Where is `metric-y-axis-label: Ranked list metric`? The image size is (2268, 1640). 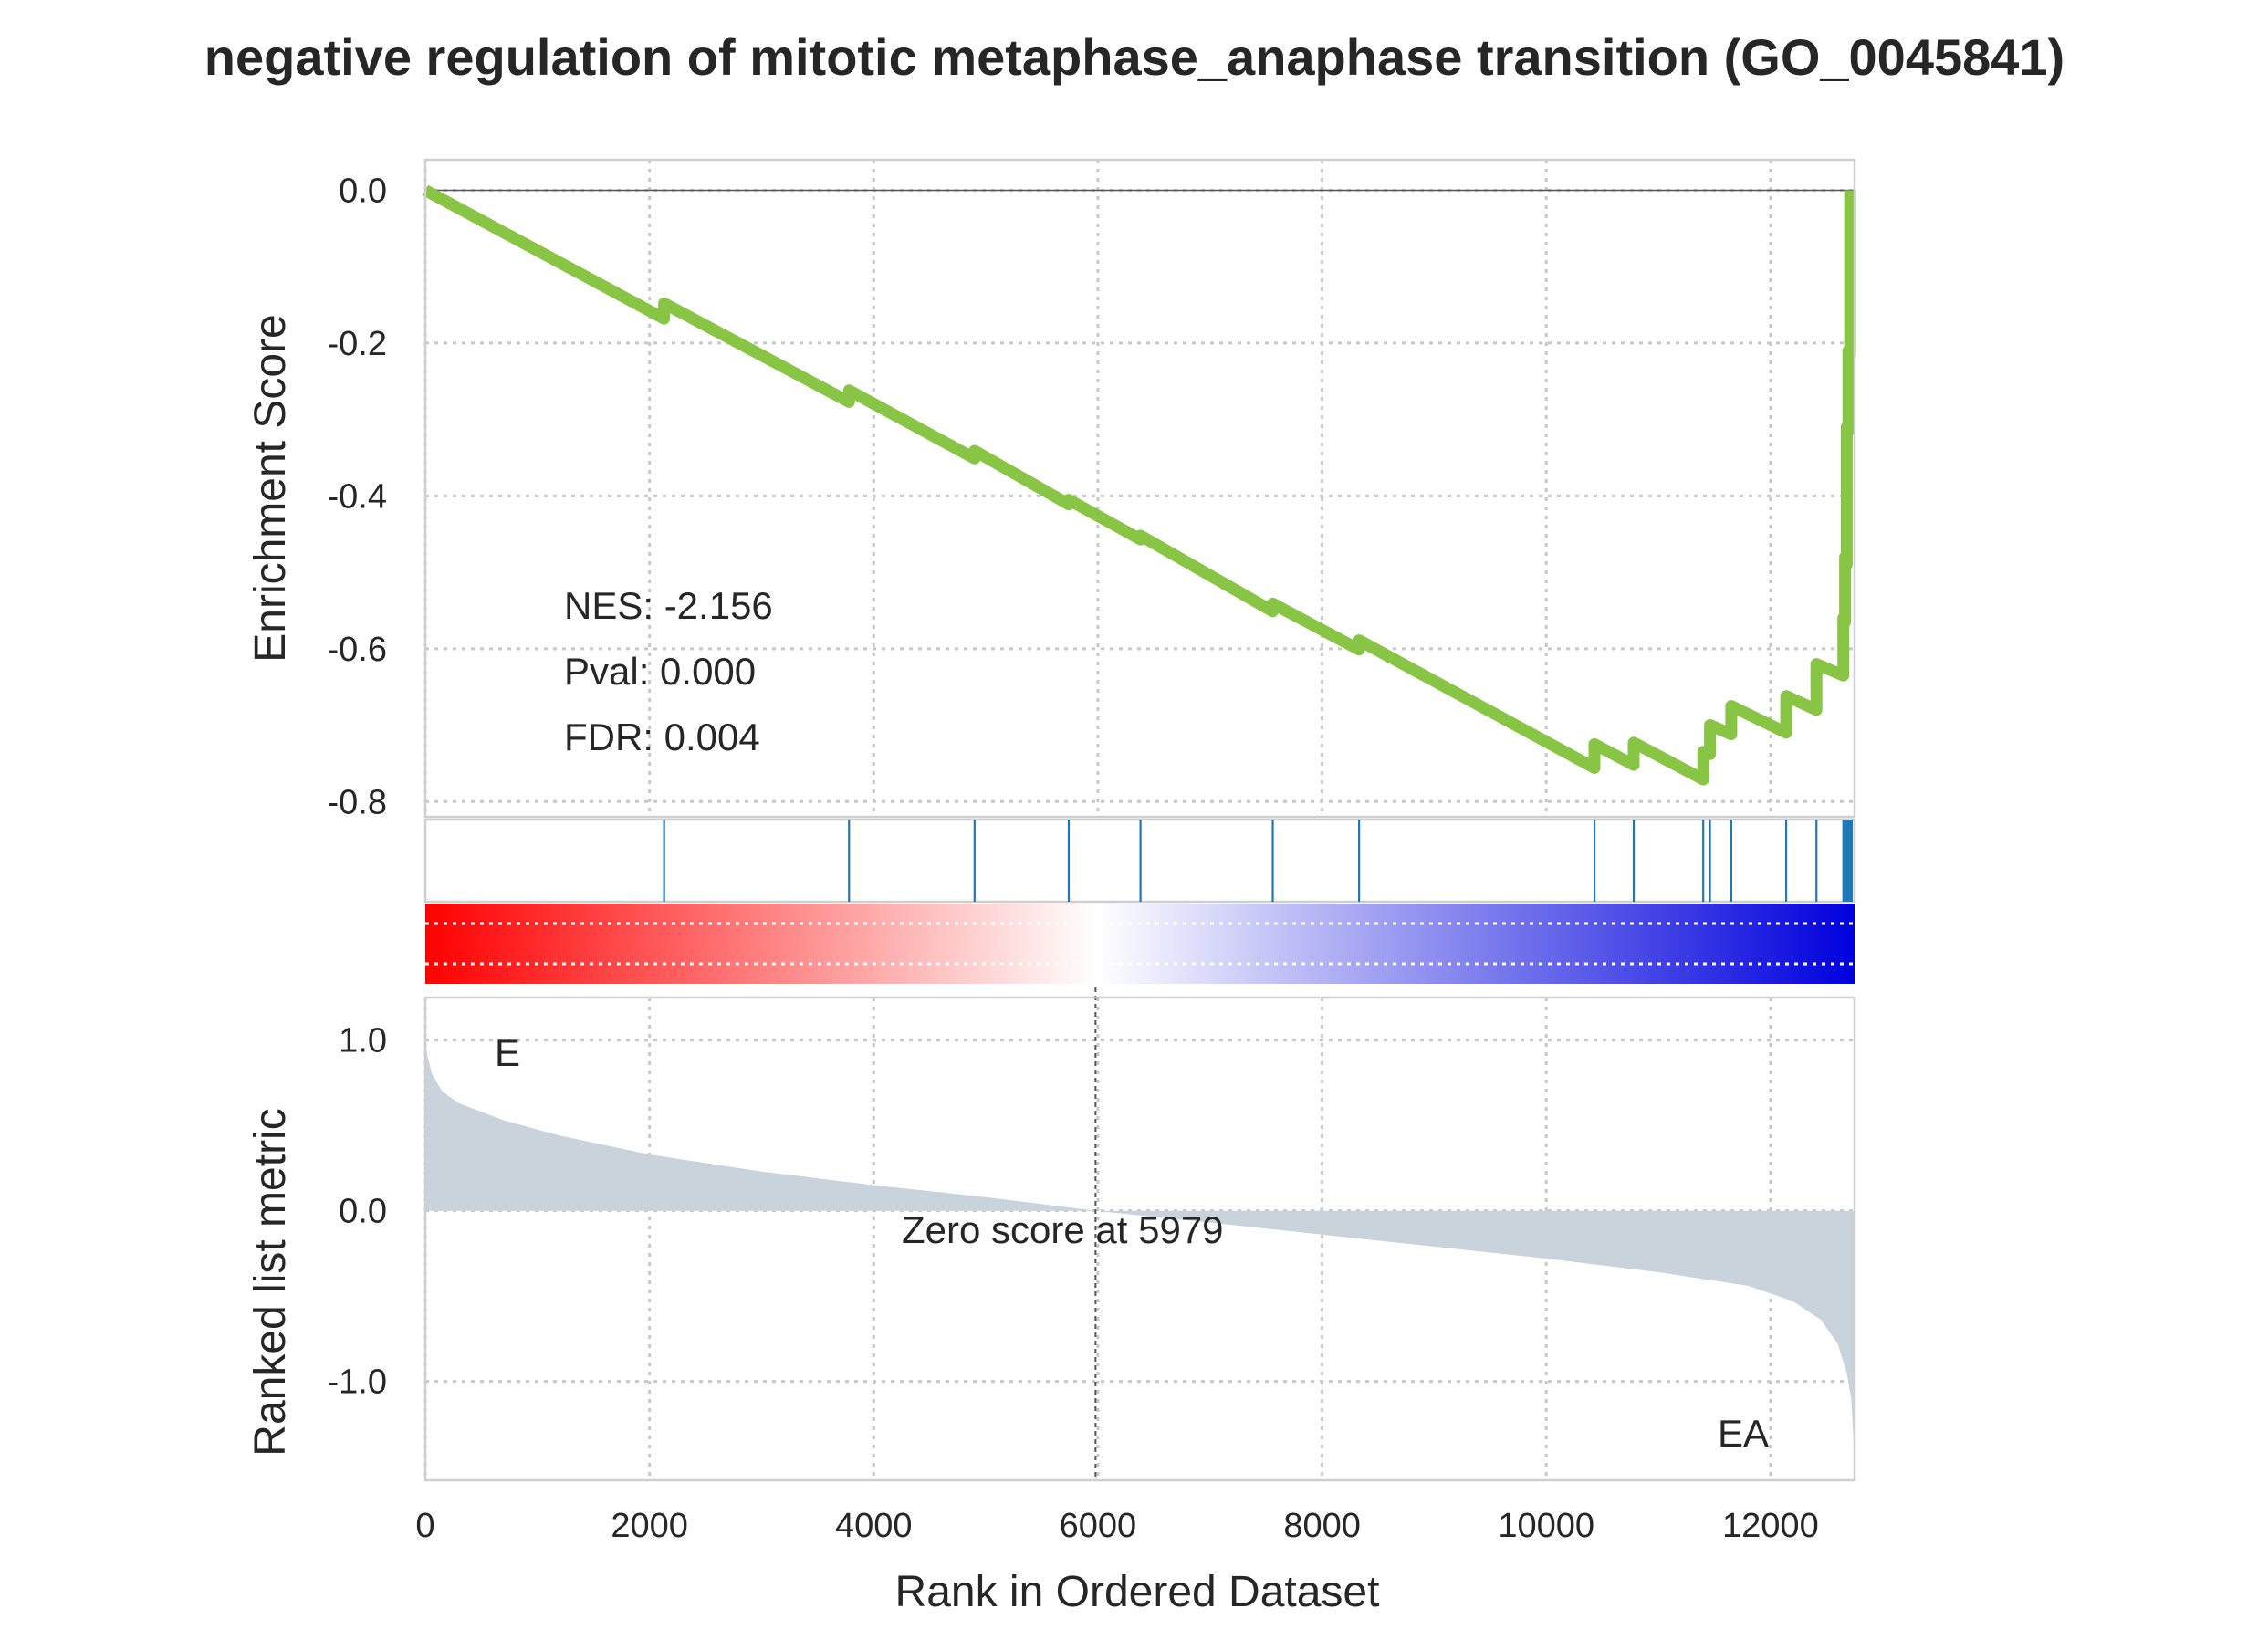
metric-y-axis-label: Ranked list metric is located at coordinates (270, 1282).